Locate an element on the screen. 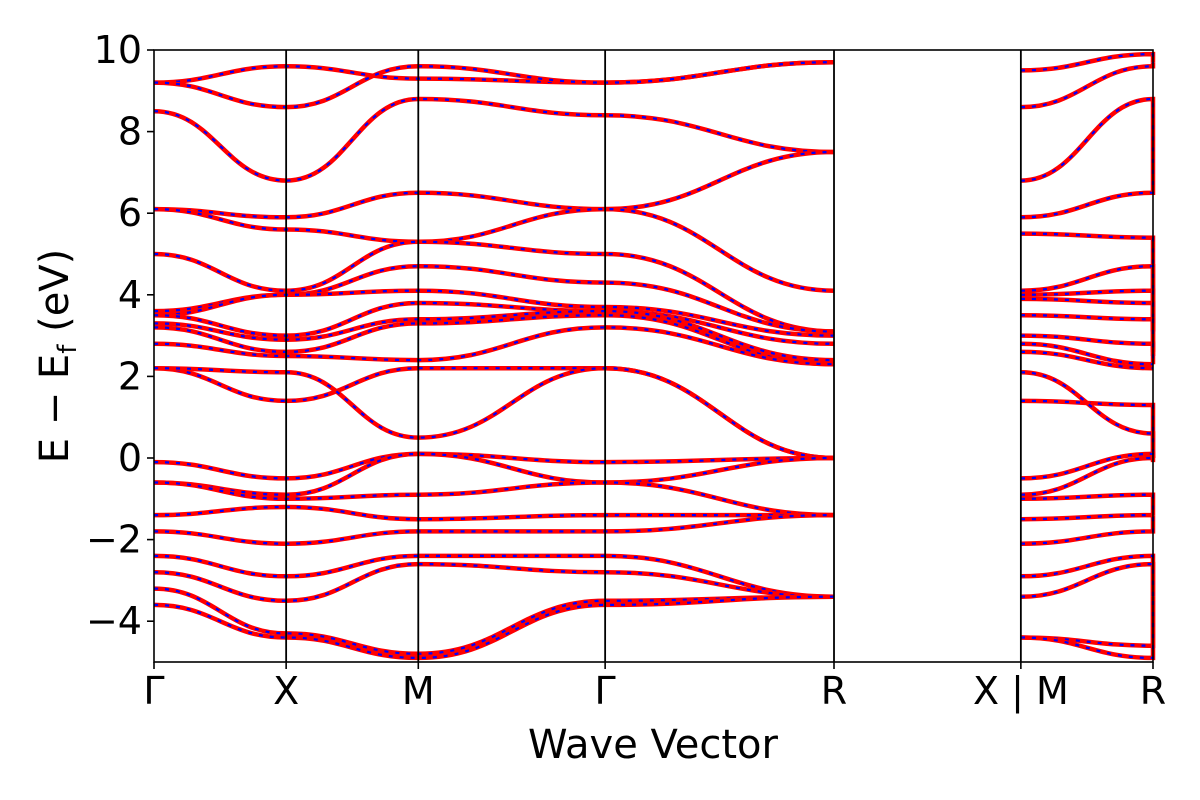  y-tick-label-0: −4 is located at coordinates (114, 621).